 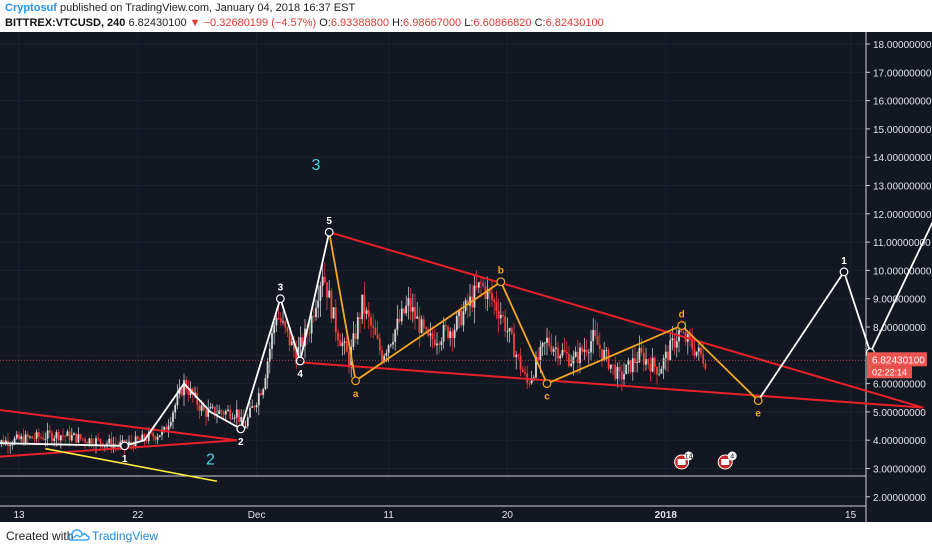 I want to click on x-tick-label: 11, so click(x=388, y=515).